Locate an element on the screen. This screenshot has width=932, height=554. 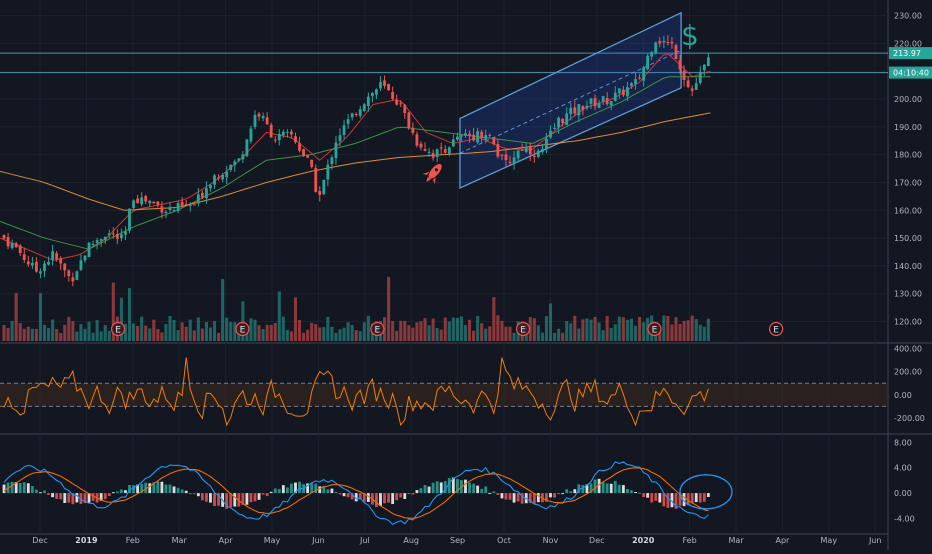
price-tick-label: 170.00 is located at coordinates (908, 182).